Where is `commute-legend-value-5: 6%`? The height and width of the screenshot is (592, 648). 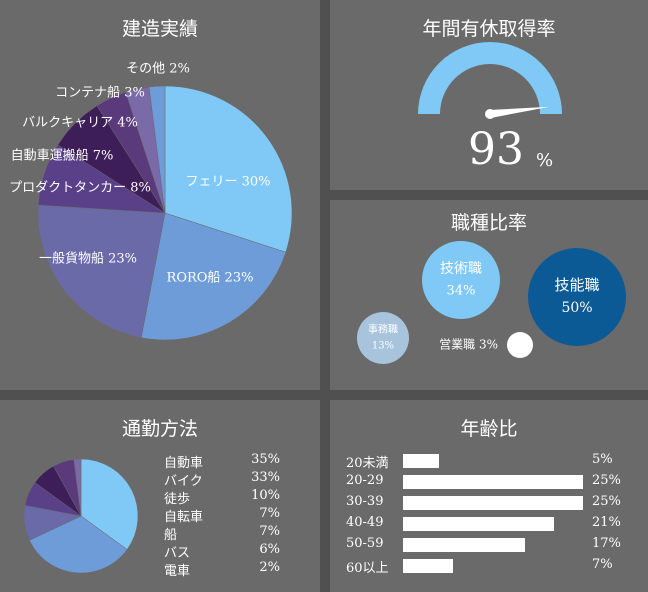 commute-legend-value-5: 6% is located at coordinates (269, 549).